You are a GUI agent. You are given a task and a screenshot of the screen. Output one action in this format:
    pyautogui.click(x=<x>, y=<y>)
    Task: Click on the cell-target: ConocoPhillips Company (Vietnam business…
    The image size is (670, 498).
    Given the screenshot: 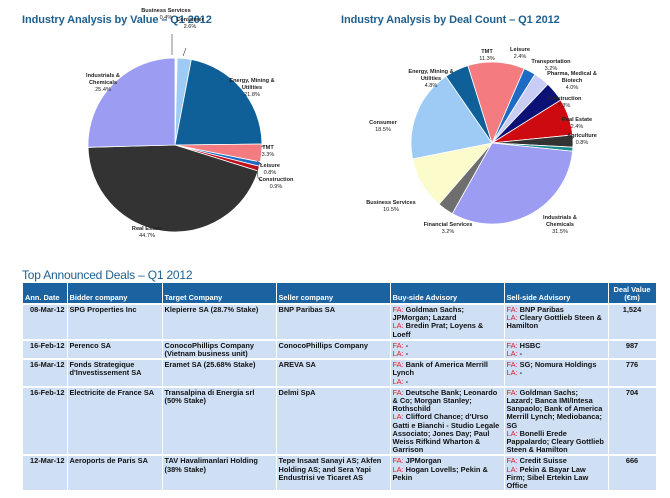 What is the action you would take?
    pyautogui.click(x=219, y=349)
    